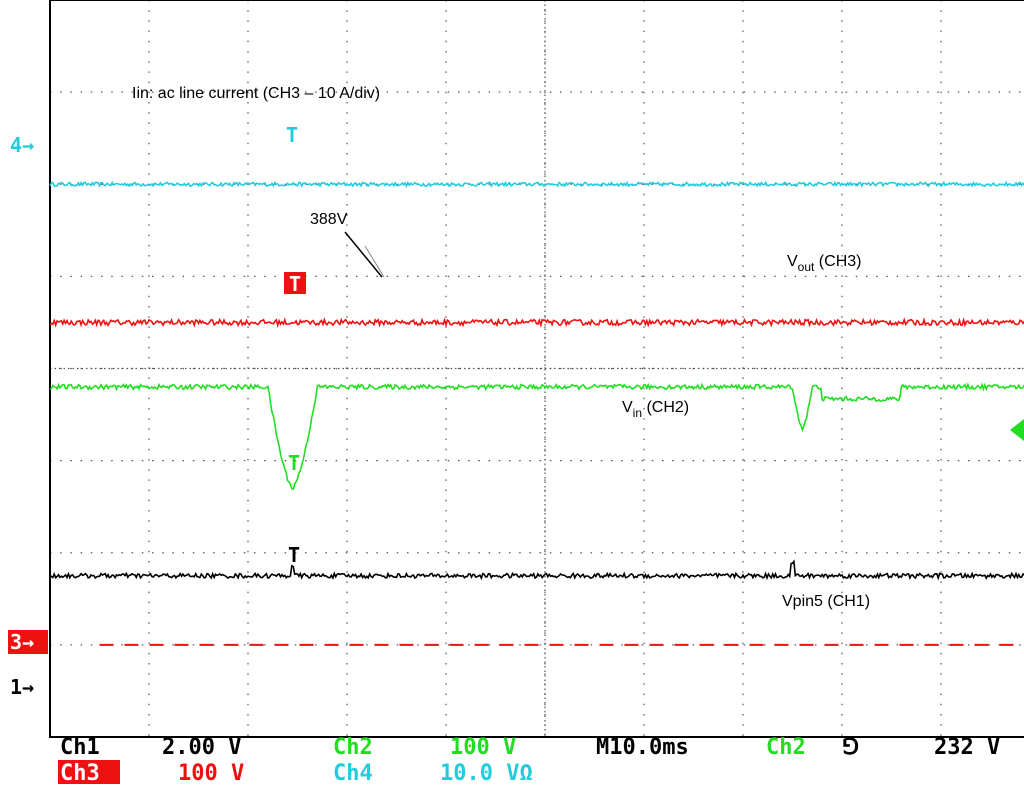 This screenshot has height=786, width=1024. I want to click on readout-ch2-value: 100 V, so click(483, 747).